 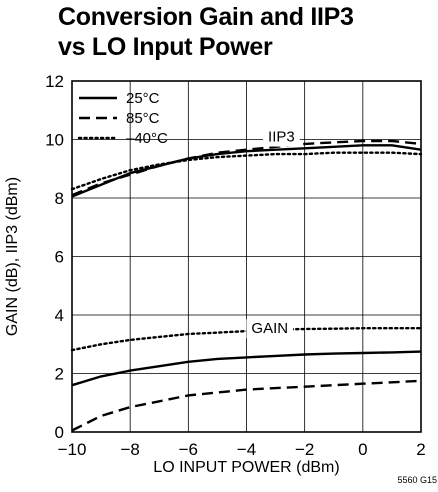 What do you see at coordinates (420, 449) in the screenshot?
I see `x-tick-label: 2` at bounding box center [420, 449].